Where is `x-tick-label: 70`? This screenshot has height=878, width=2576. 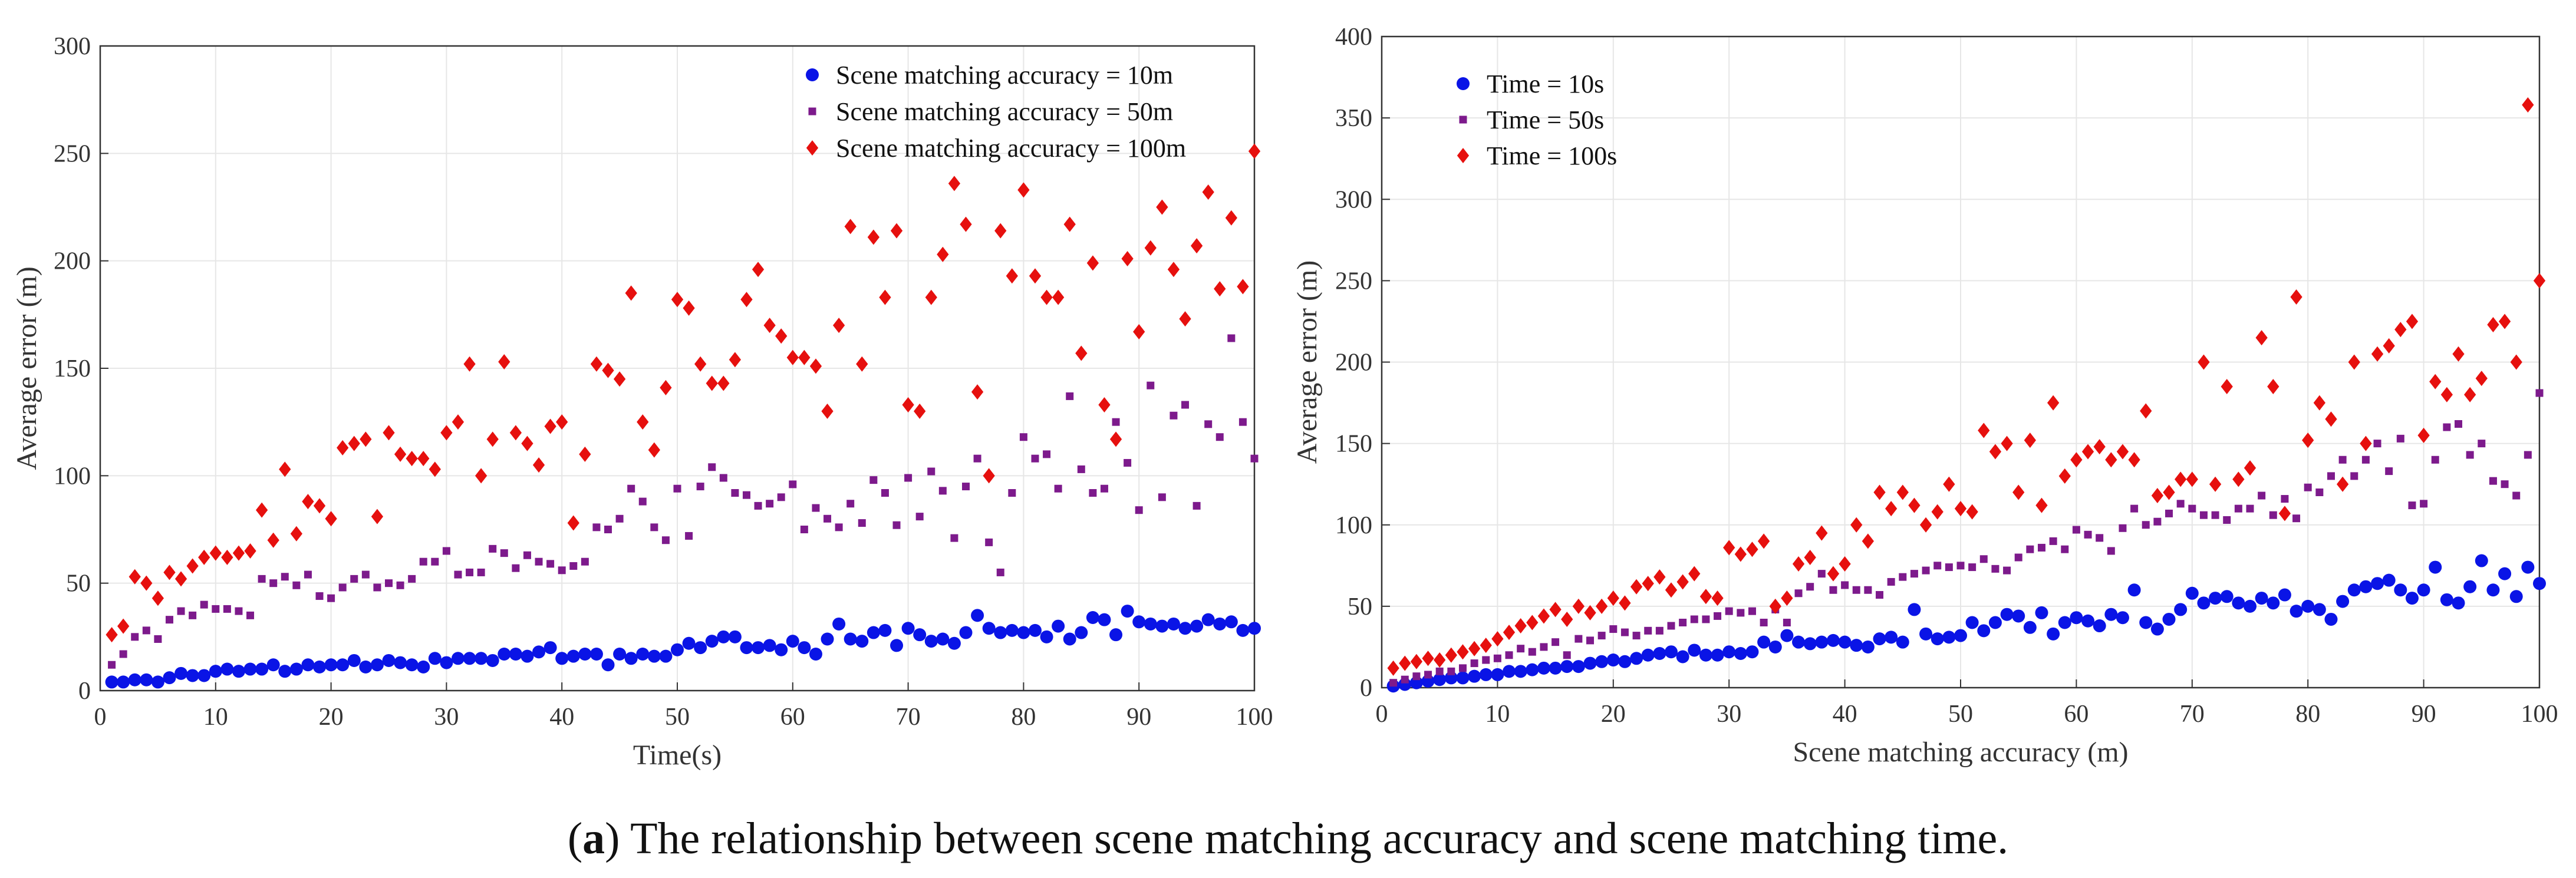 x-tick-label: 70 is located at coordinates (2192, 714).